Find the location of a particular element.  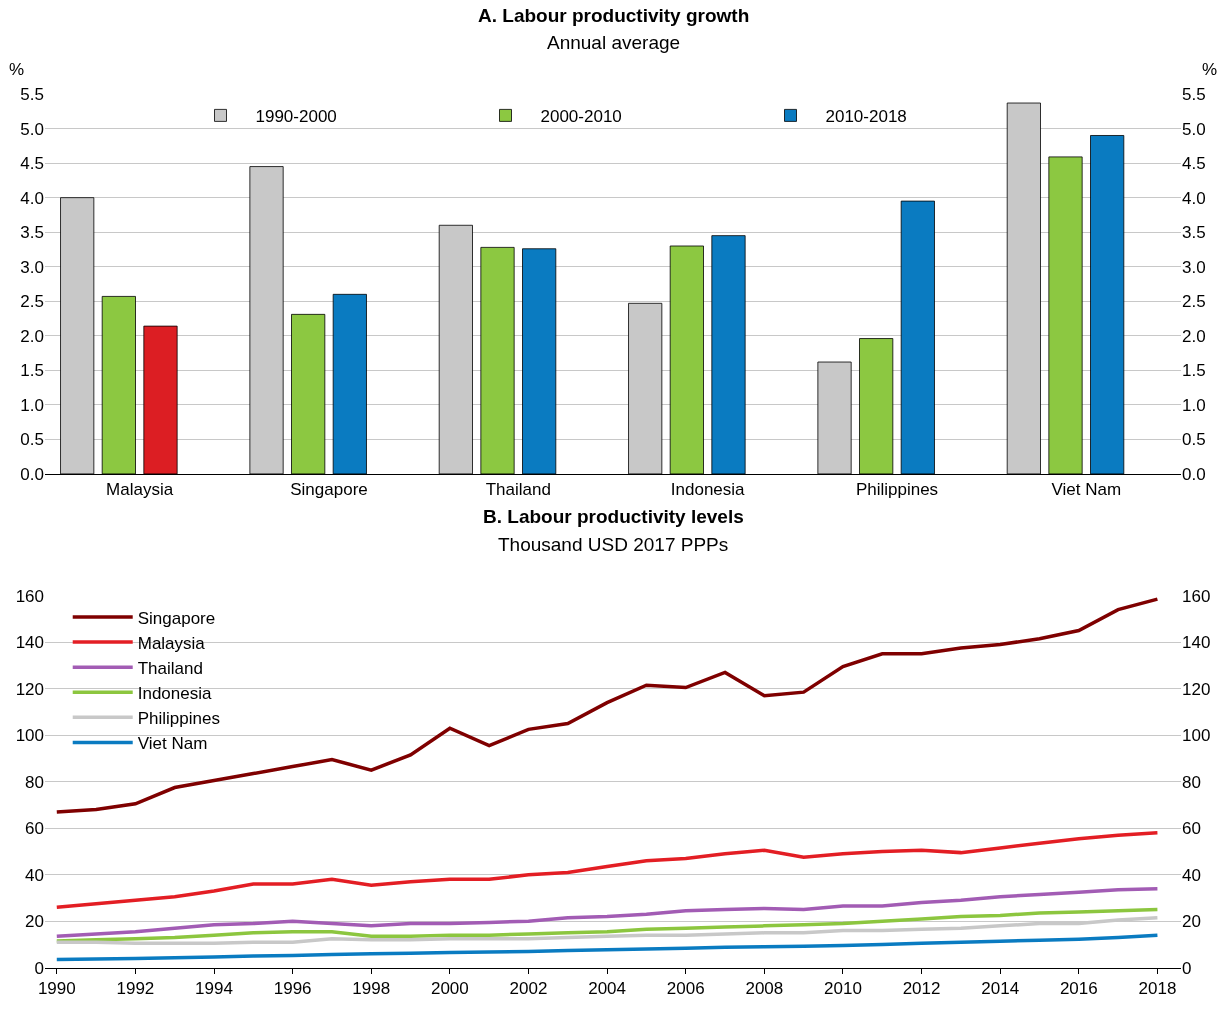

y-tick-label: 80 is located at coordinates (34, 782).